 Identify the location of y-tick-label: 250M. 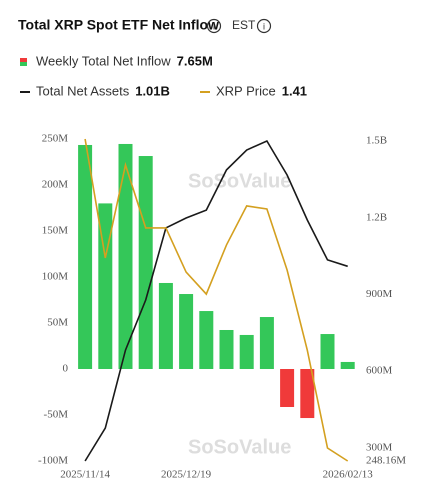
(55, 139).